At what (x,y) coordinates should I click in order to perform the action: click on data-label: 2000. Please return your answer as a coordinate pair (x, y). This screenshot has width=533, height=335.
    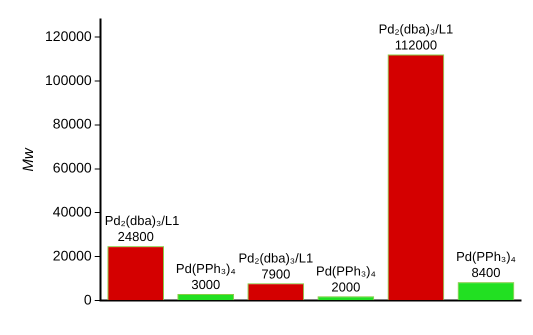
    Looking at the image, I should click on (345, 286).